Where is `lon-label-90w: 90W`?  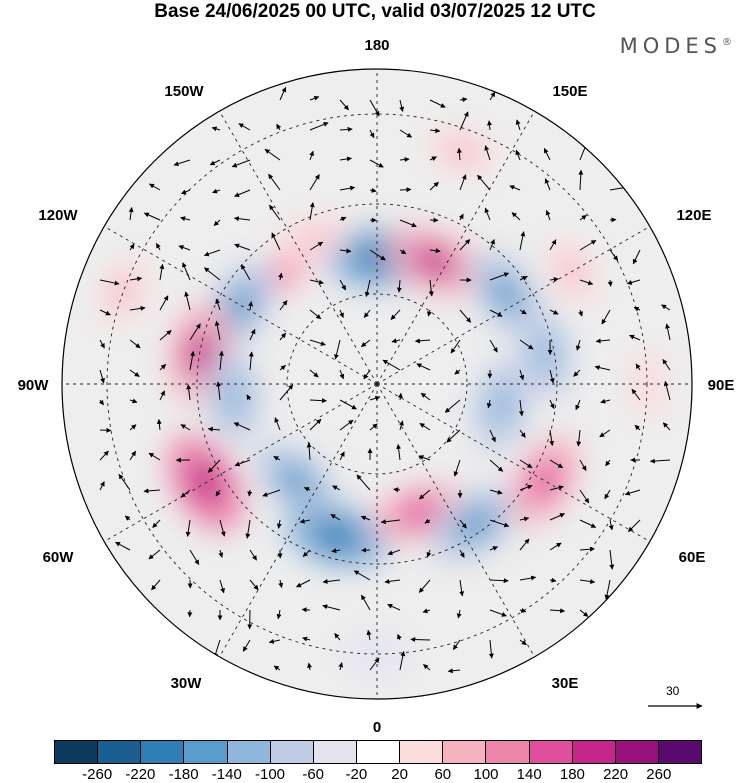 lon-label-90w: 90W is located at coordinates (34, 385).